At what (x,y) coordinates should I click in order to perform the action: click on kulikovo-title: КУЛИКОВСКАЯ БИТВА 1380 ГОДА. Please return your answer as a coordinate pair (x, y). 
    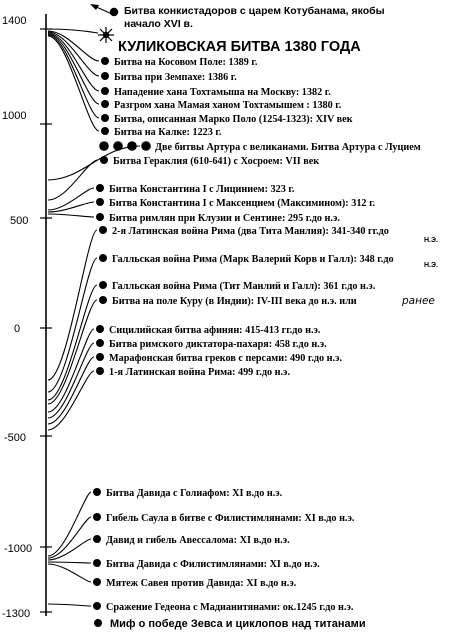
    Looking at the image, I should click on (239, 47).